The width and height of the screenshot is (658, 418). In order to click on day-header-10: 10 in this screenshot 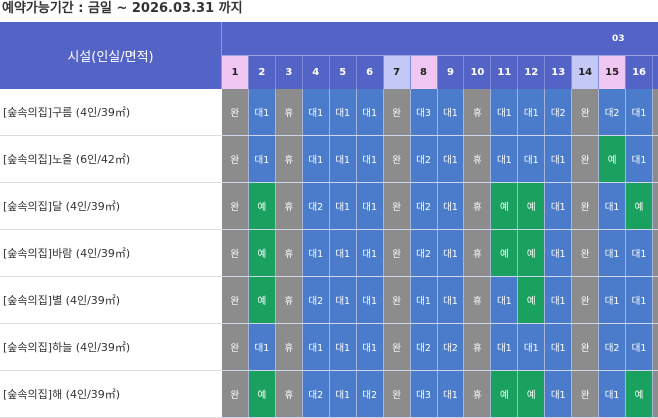, I will do `click(477, 73)`.